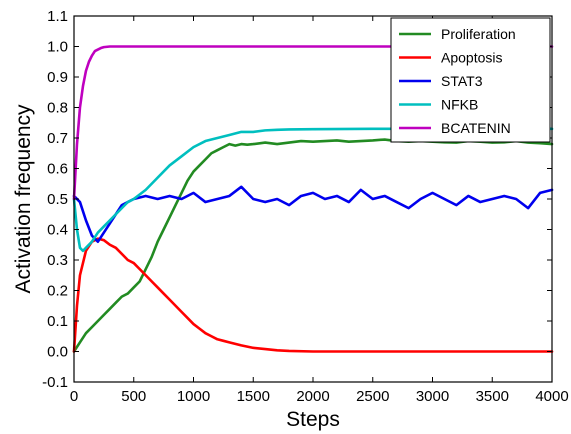  What do you see at coordinates (57, 138) in the screenshot?
I see `y-tick-label: 0.7` at bounding box center [57, 138].